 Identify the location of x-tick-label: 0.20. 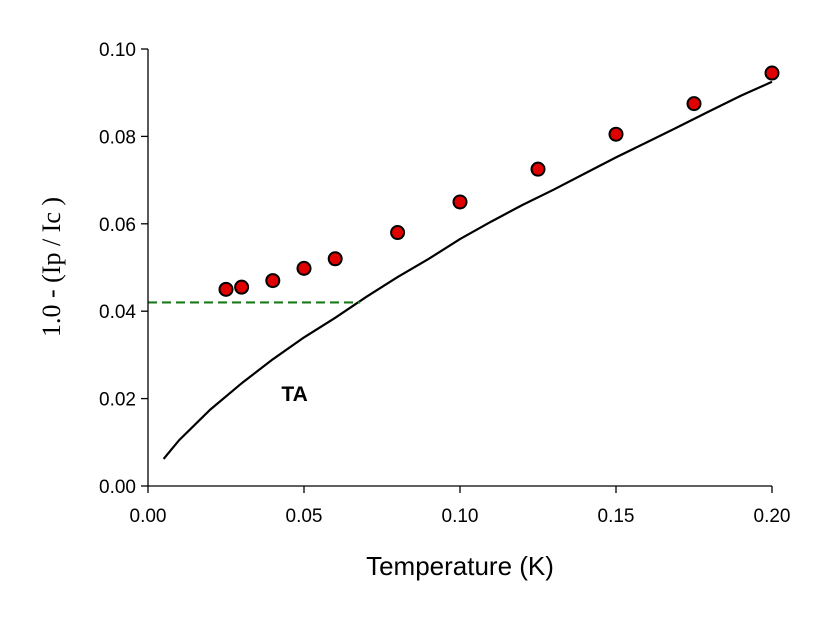
(772, 516).